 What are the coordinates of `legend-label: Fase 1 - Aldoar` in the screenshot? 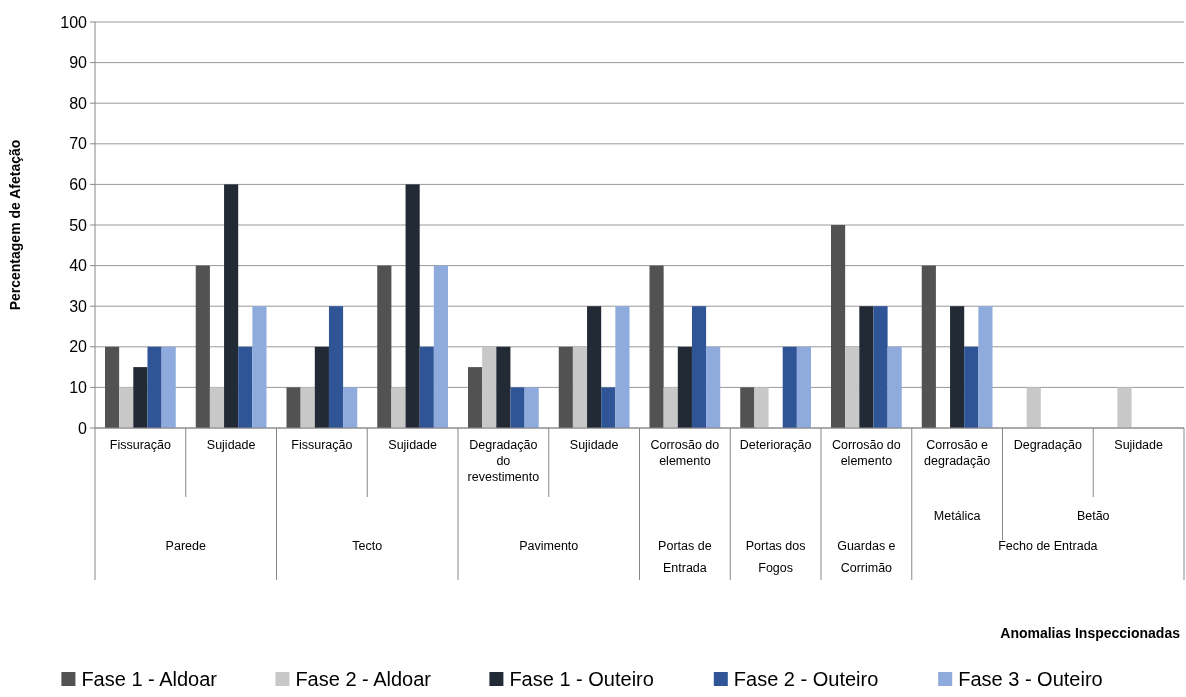 It's located at (149, 679).